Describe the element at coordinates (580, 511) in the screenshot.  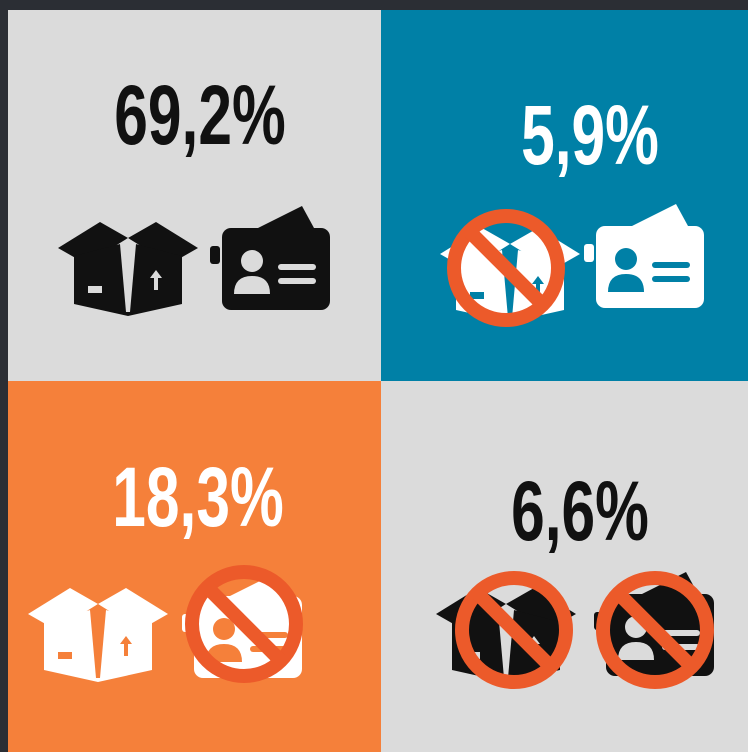
I see `percentage: 6,6%` at that location.